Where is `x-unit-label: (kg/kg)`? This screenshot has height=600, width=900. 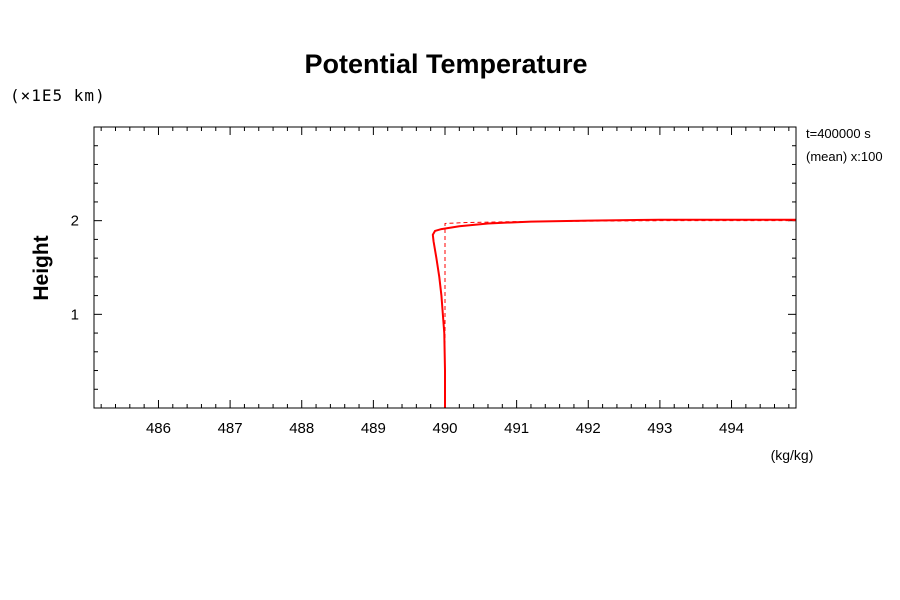 x-unit-label: (kg/kg) is located at coordinates (792, 455).